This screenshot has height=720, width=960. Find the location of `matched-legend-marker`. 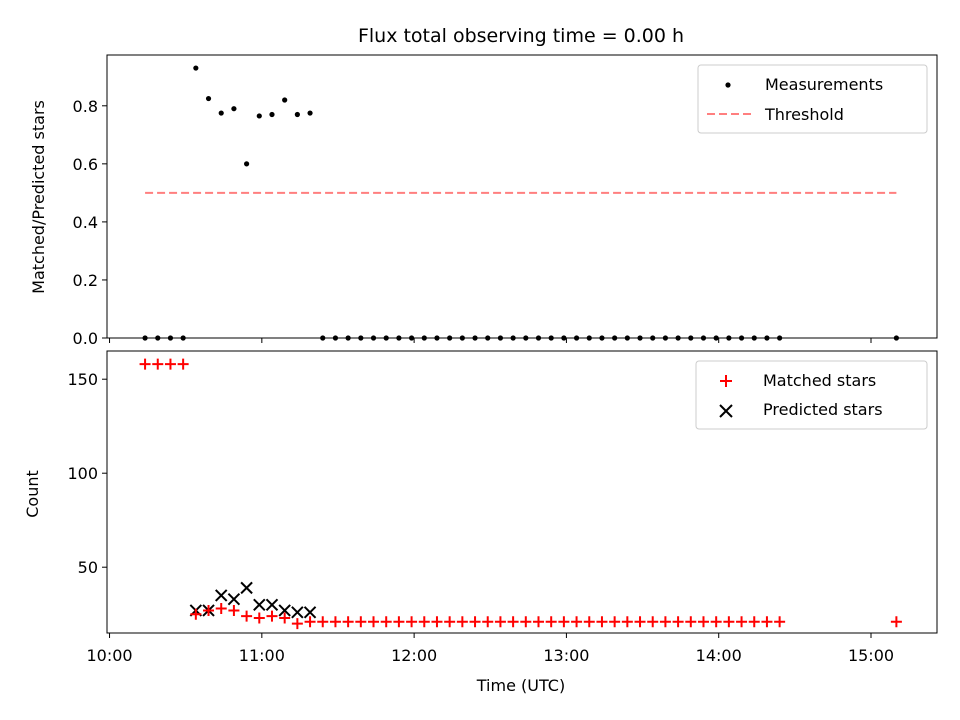

matched-legend-marker is located at coordinates (726, 381).